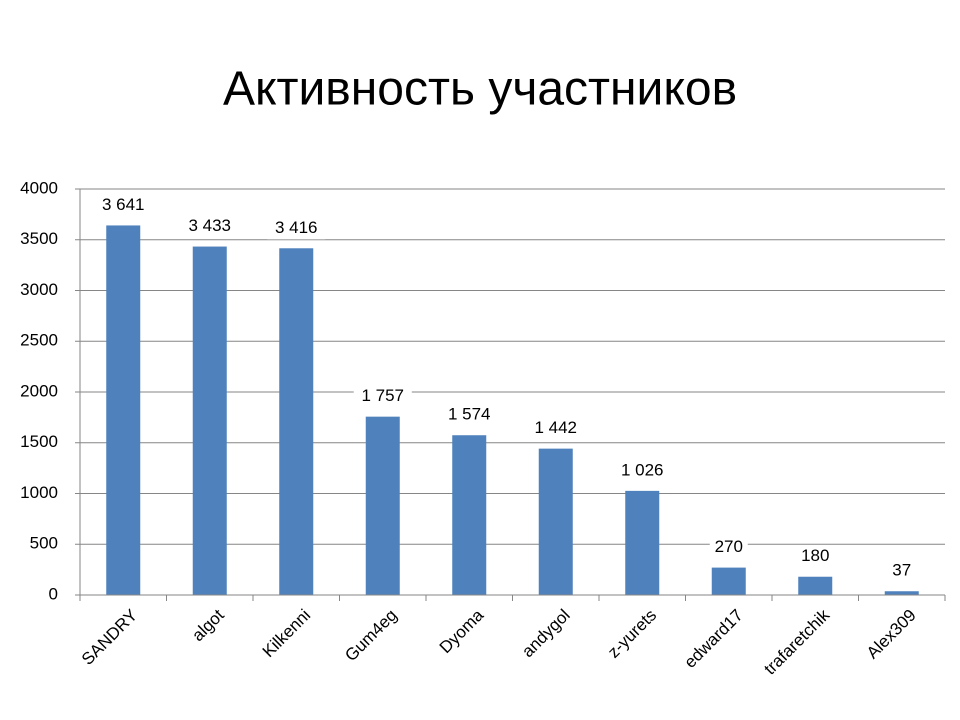 The width and height of the screenshot is (960, 720). I want to click on value-label: 3 641, so click(123, 204).